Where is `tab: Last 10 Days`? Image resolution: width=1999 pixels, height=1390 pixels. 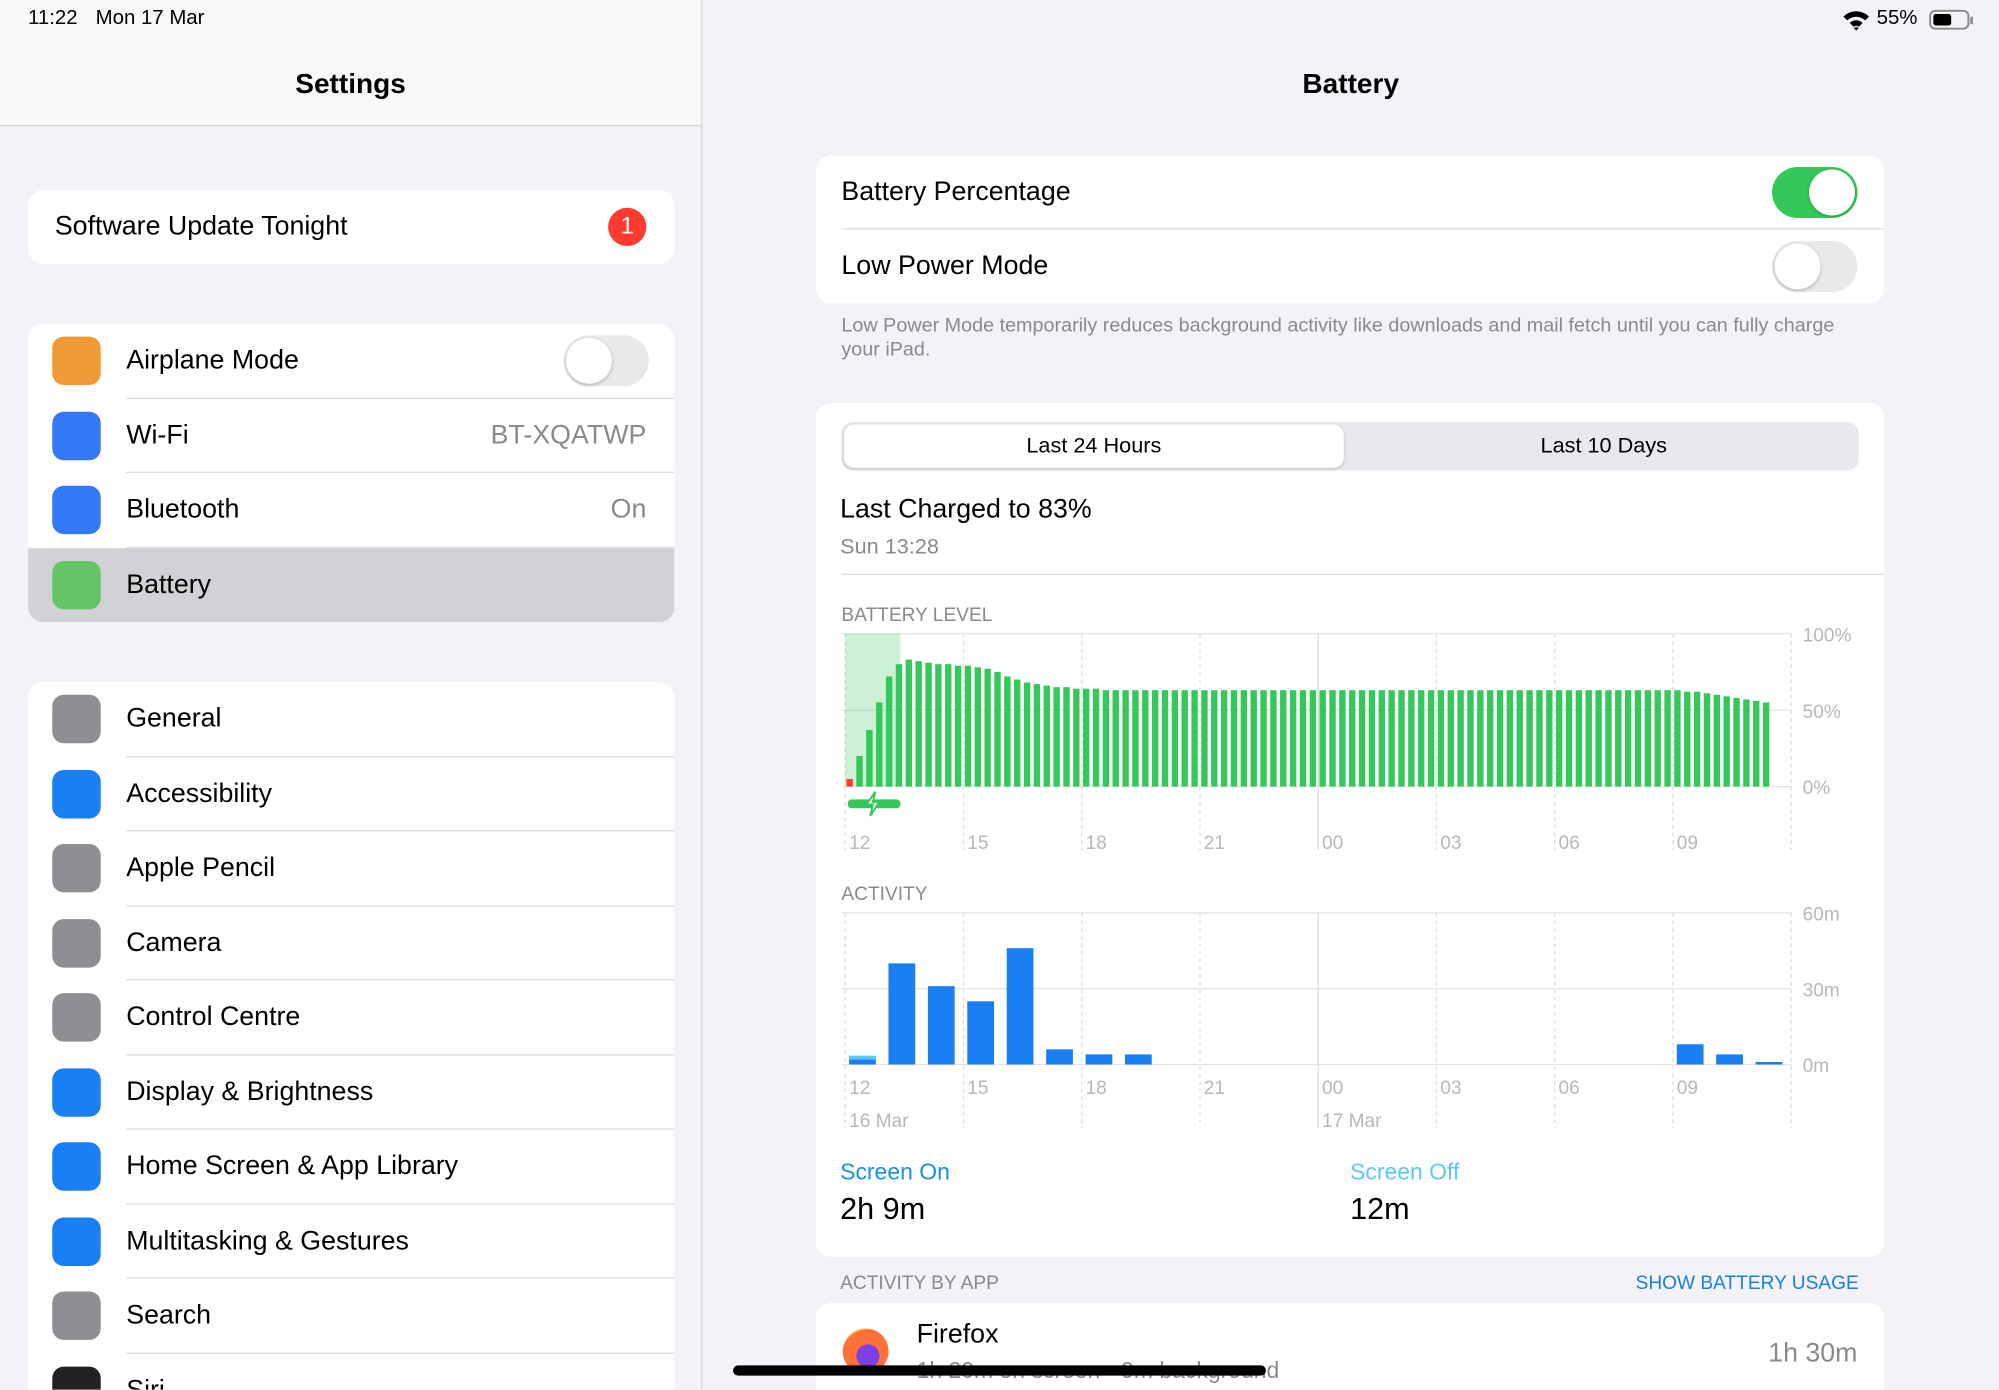
tab: Last 10 Days is located at coordinates (1604, 445).